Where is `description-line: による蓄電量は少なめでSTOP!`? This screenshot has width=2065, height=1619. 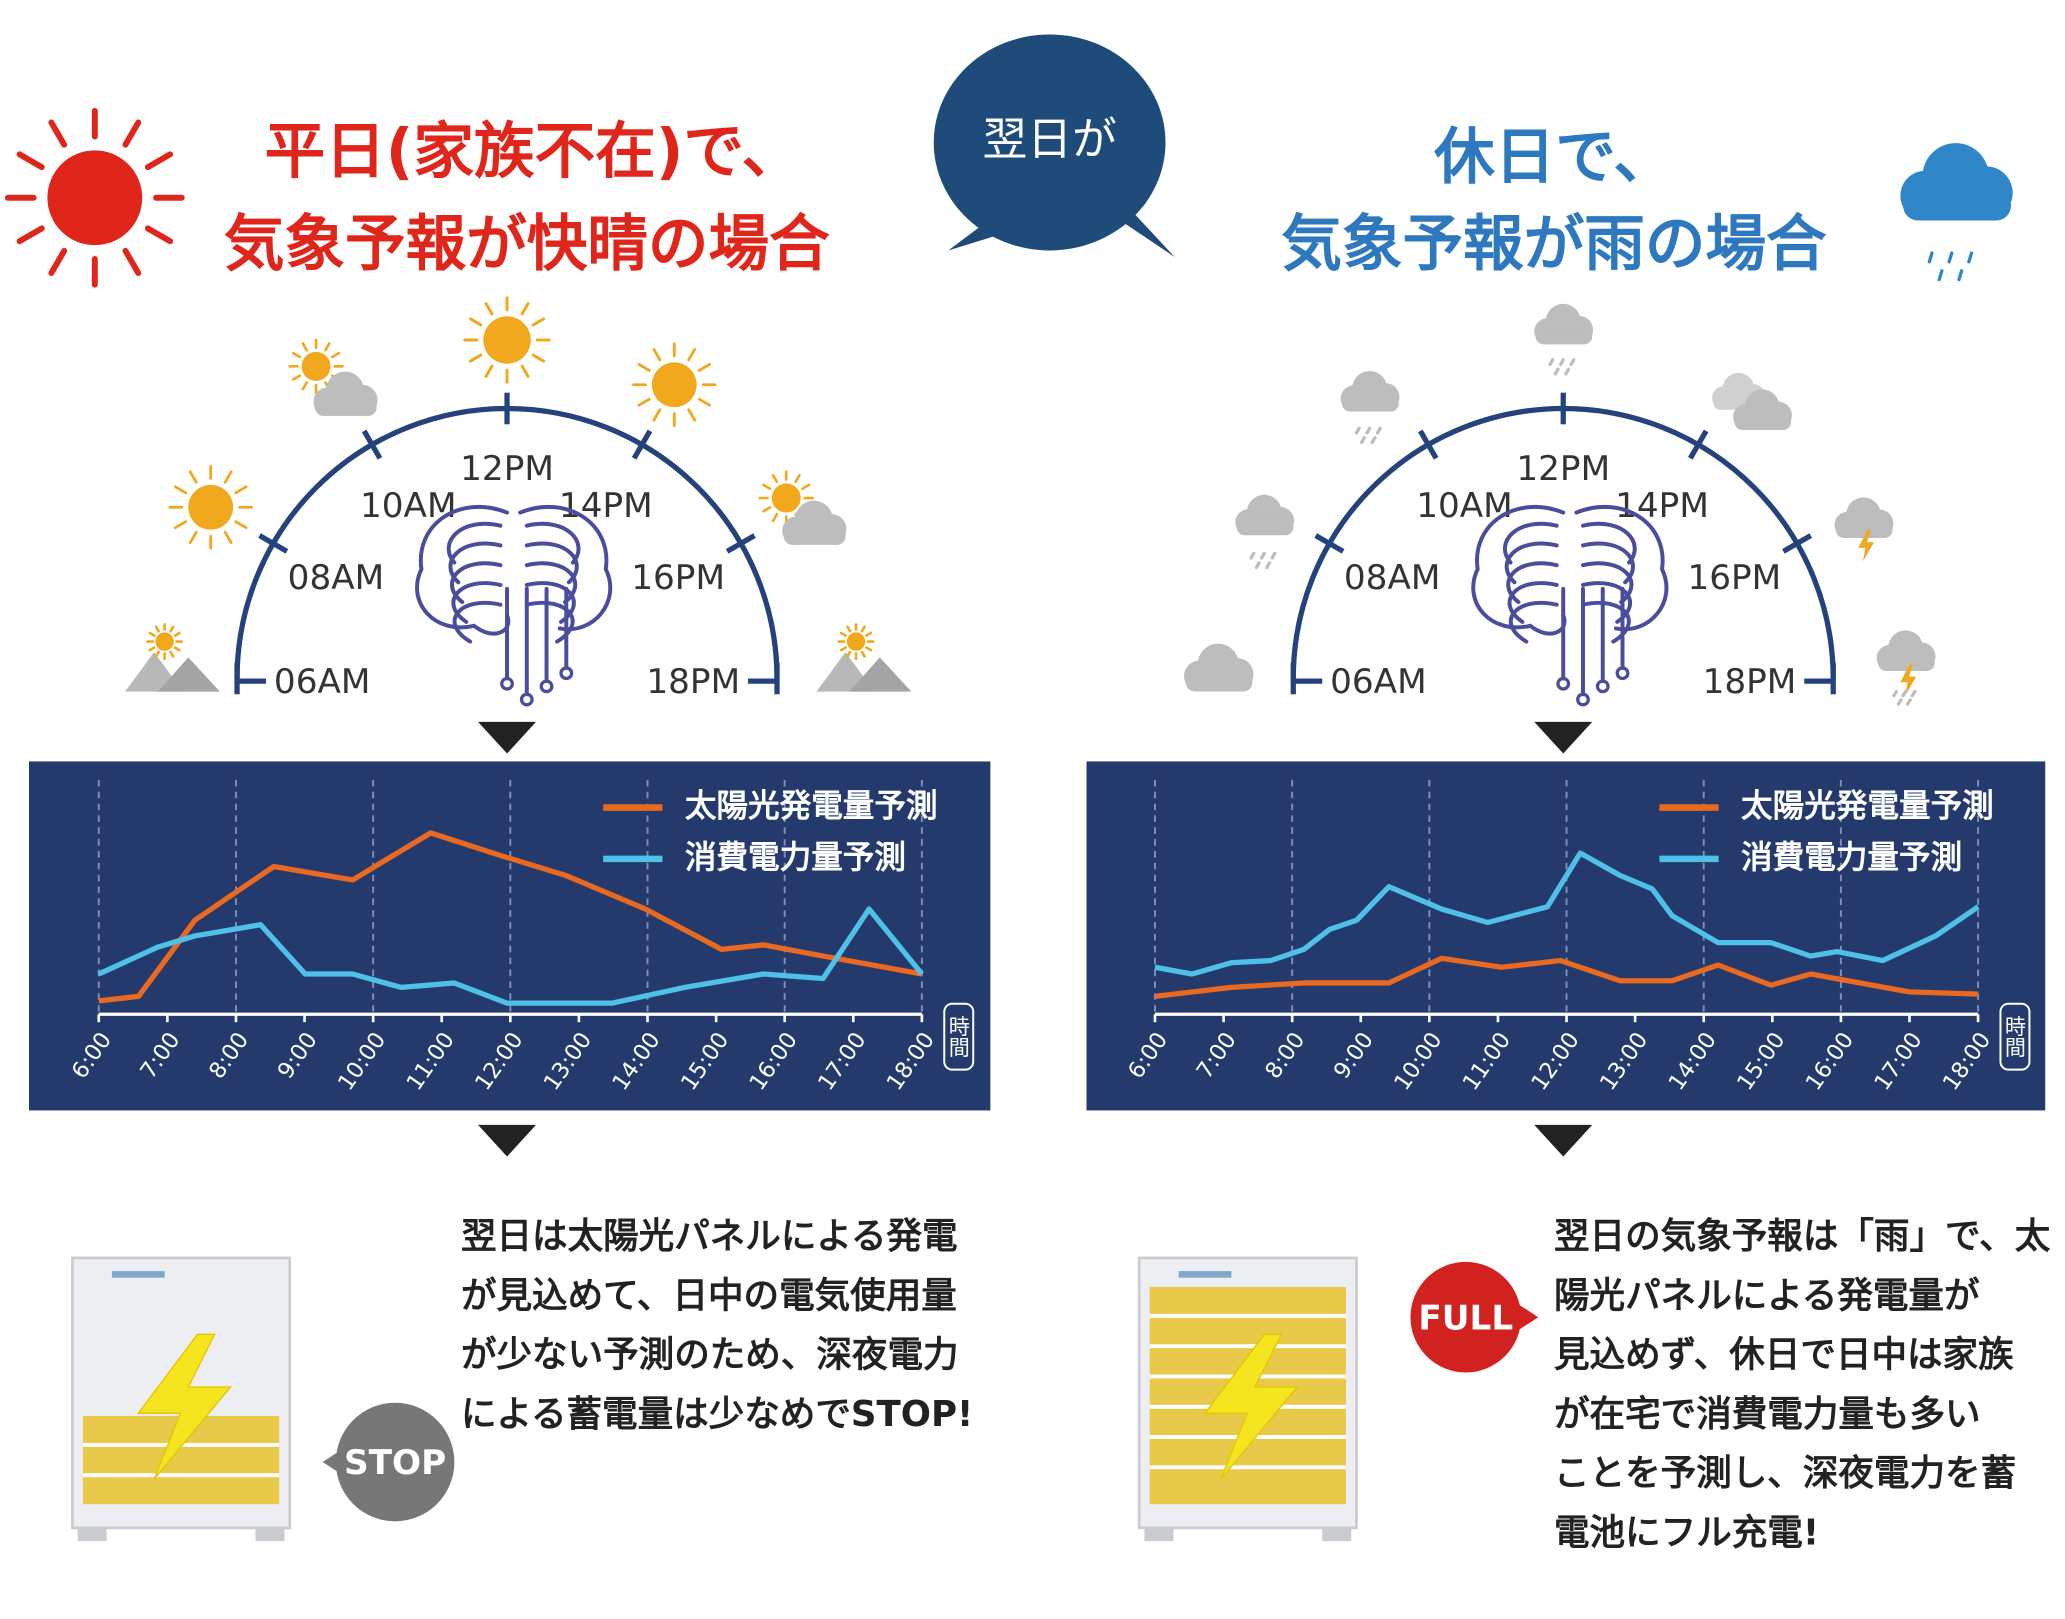 description-line: による蓄電量は少なめでSTOP! is located at coordinates (717, 1414).